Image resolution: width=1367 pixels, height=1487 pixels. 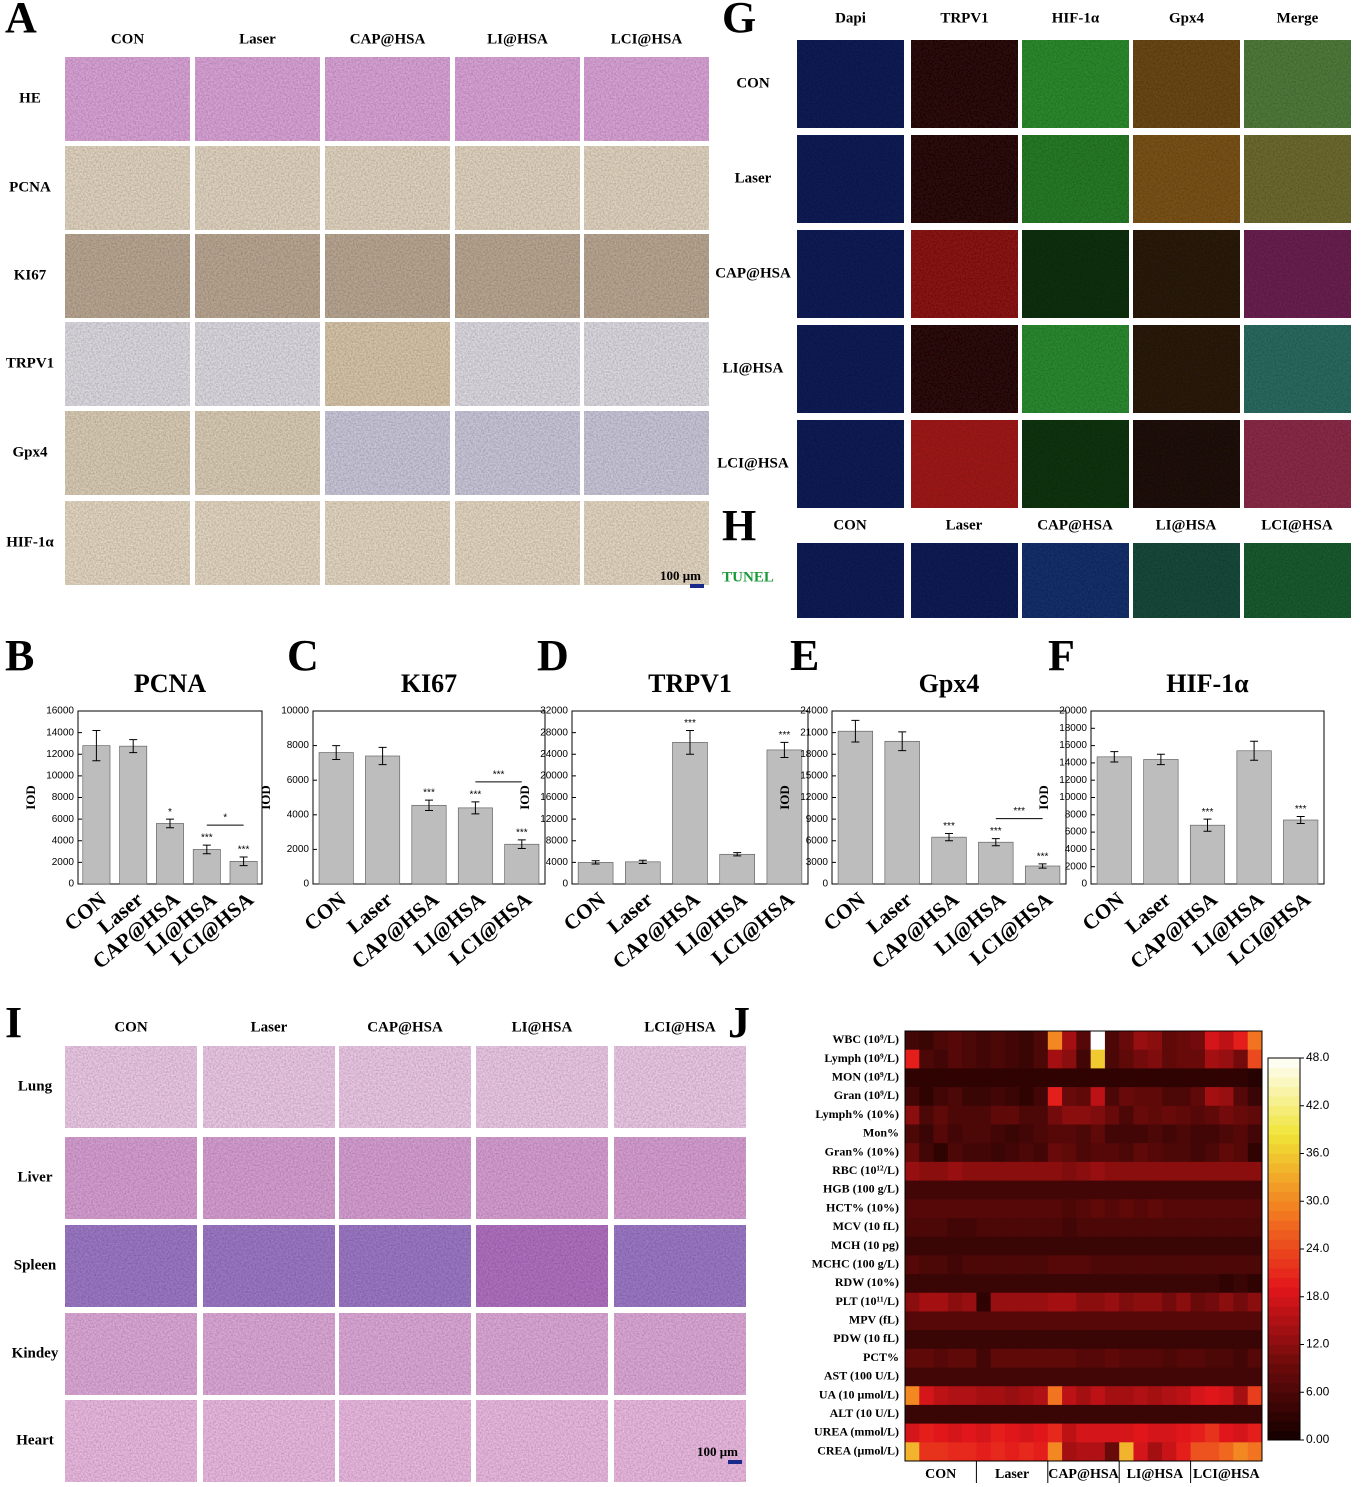 I want to click on column-header: TRPV1, so click(x=964, y=18).